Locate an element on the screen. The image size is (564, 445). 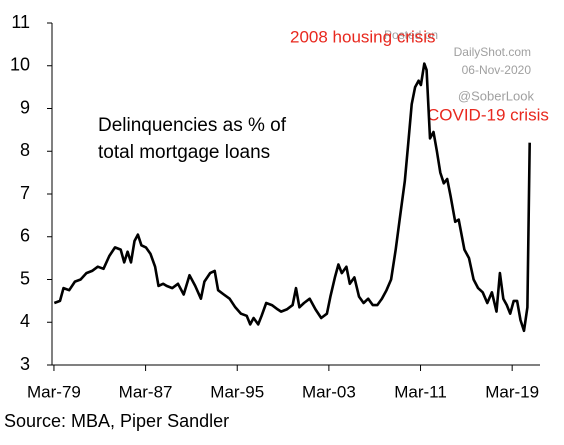
x-tick-label: Mar-11 is located at coordinates (420, 391).